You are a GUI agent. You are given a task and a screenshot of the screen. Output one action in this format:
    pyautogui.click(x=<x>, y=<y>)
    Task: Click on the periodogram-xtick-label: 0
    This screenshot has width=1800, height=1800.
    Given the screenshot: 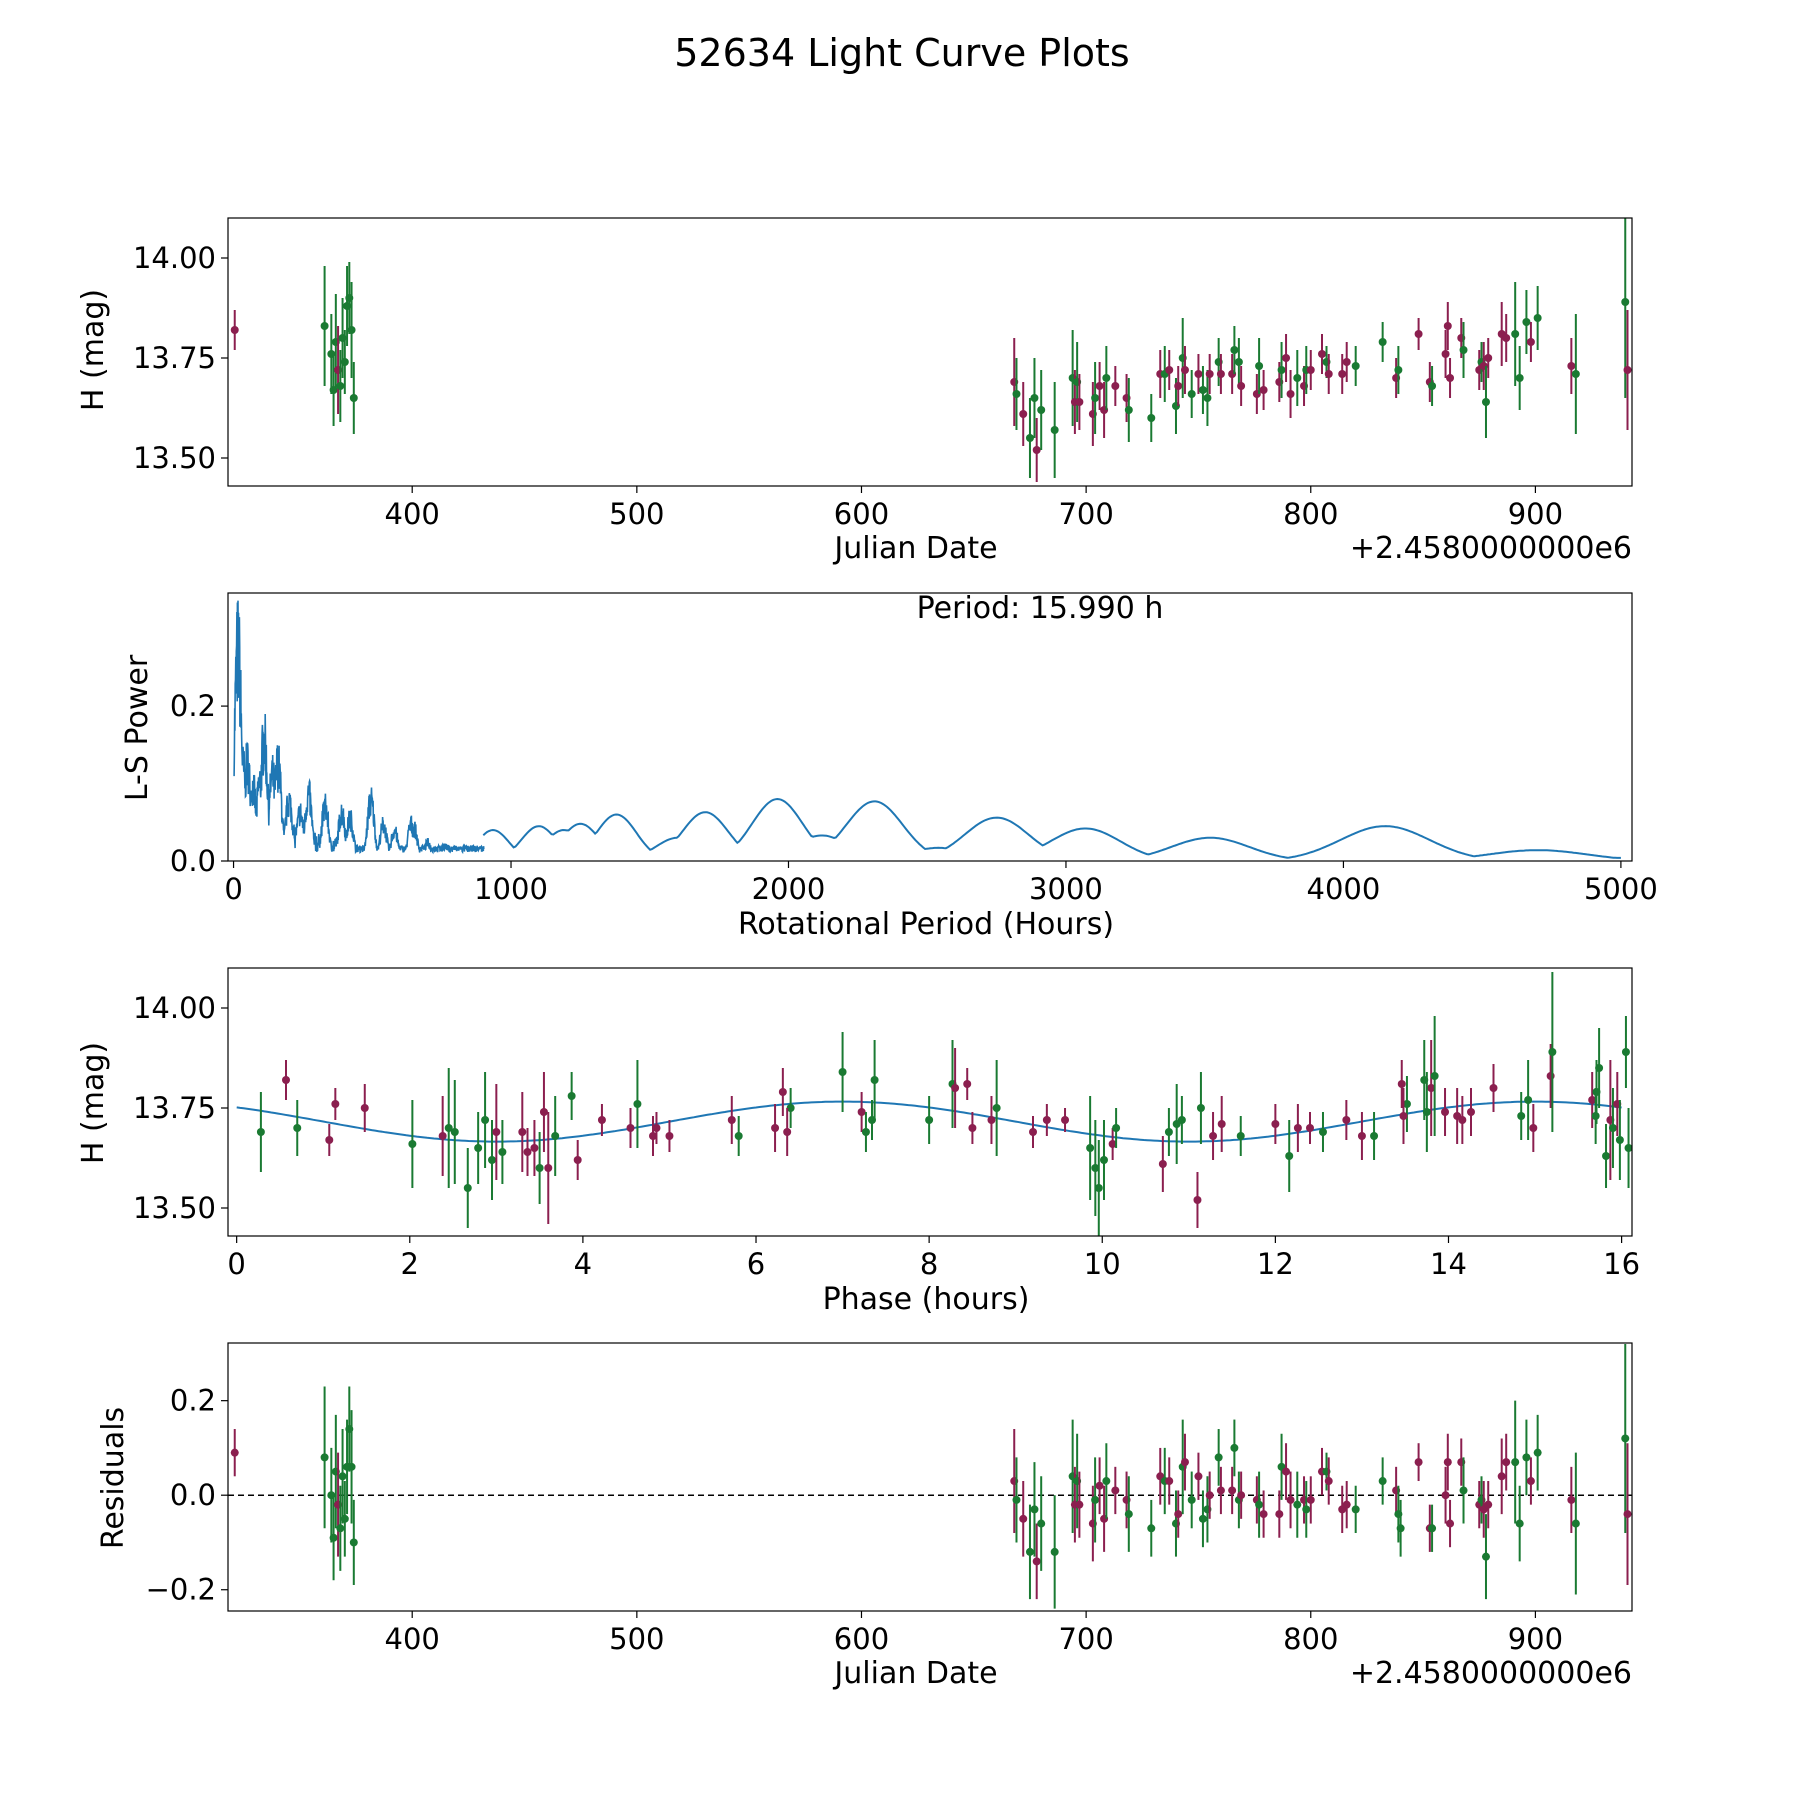 What is the action you would take?
    pyautogui.click(x=233, y=889)
    